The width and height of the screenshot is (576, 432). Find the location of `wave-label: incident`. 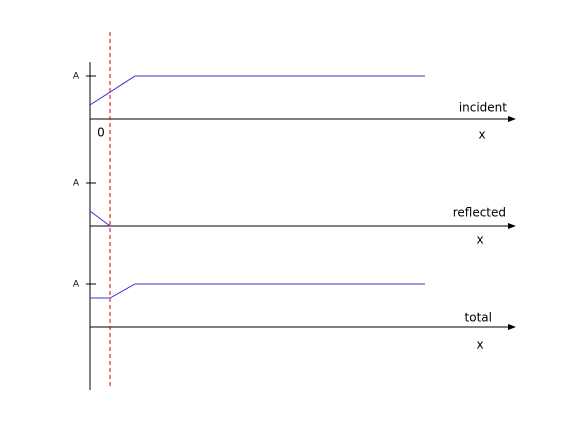

wave-label: incident is located at coordinates (483, 108).